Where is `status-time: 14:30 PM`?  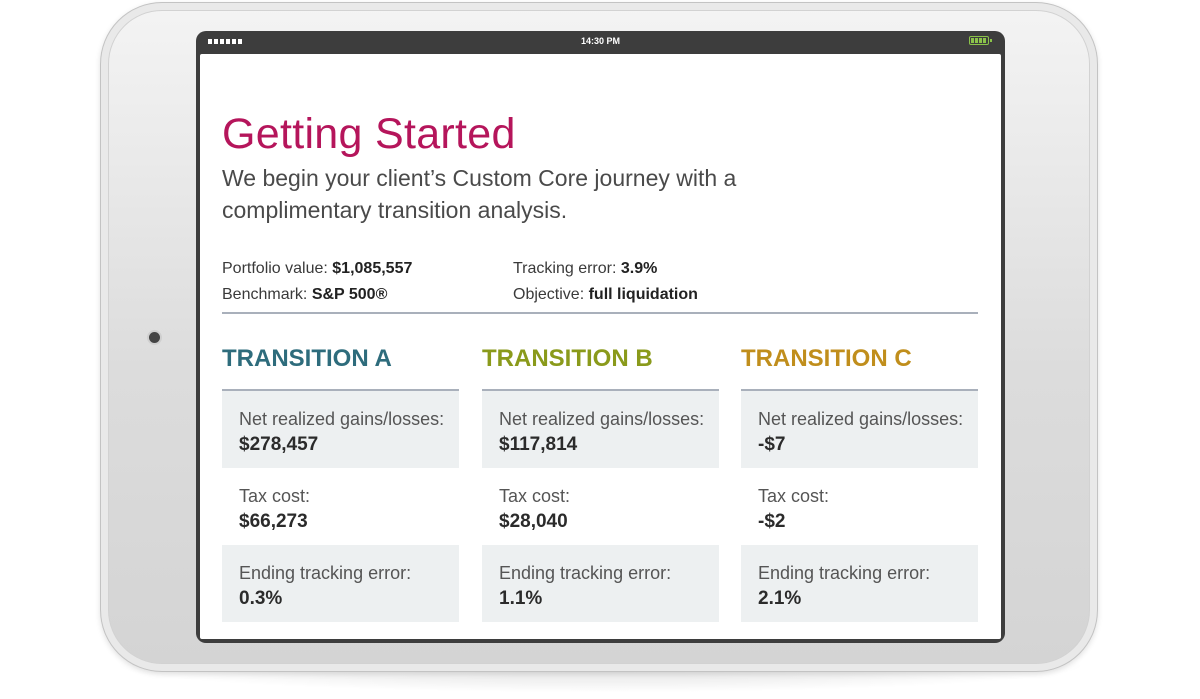 status-time: 14:30 PM is located at coordinates (600, 41).